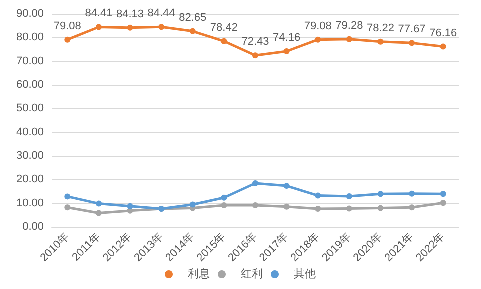 Image resolution: width=481 pixels, height=289 pixels. I want to click on data-label: 79.28, so click(350, 26).